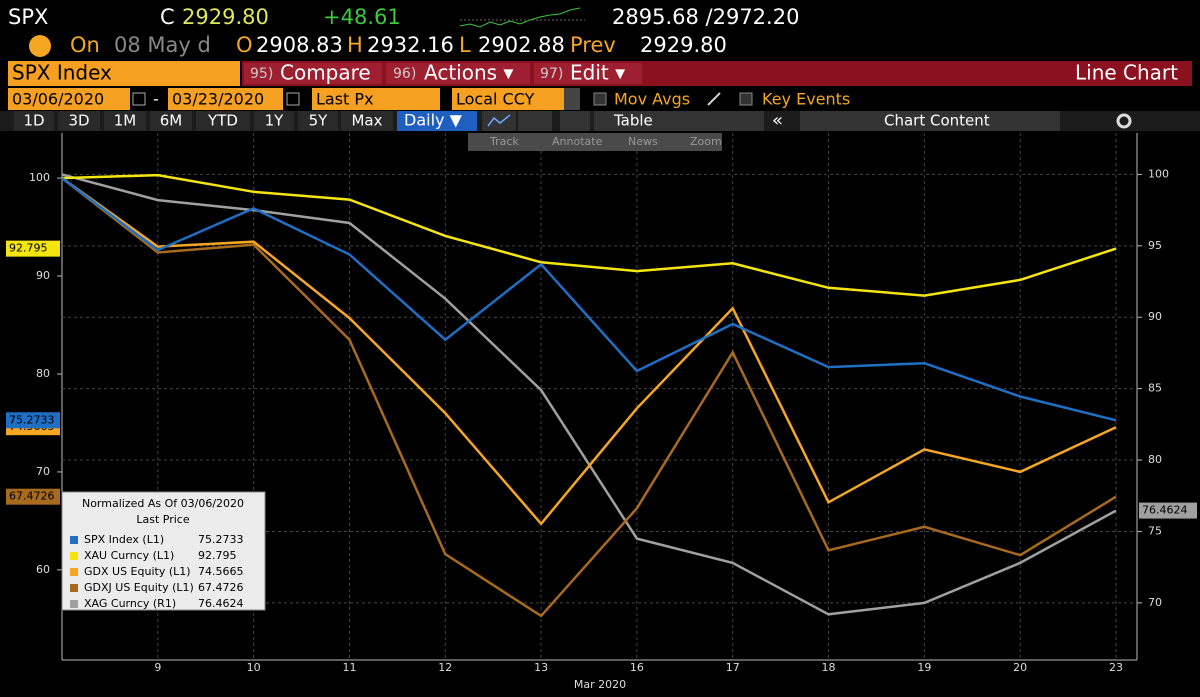  I want to click on legend, so click(163, 551).